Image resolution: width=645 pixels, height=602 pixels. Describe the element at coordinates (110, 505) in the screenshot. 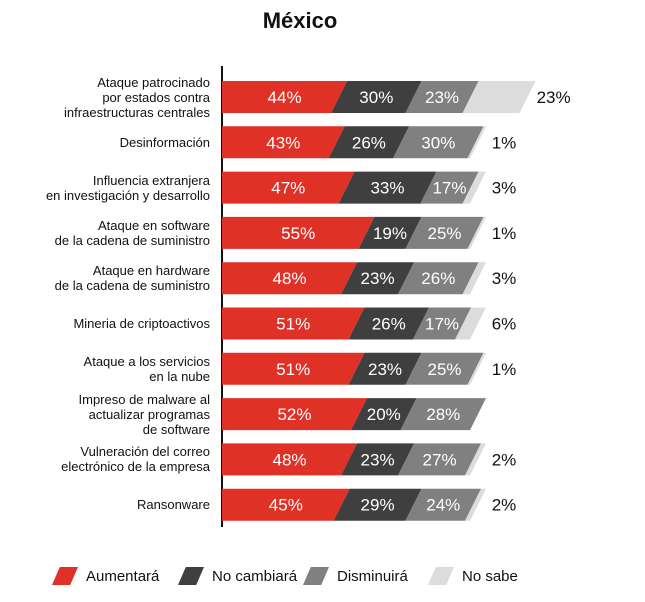

I see `category-label: Ransonware` at that location.